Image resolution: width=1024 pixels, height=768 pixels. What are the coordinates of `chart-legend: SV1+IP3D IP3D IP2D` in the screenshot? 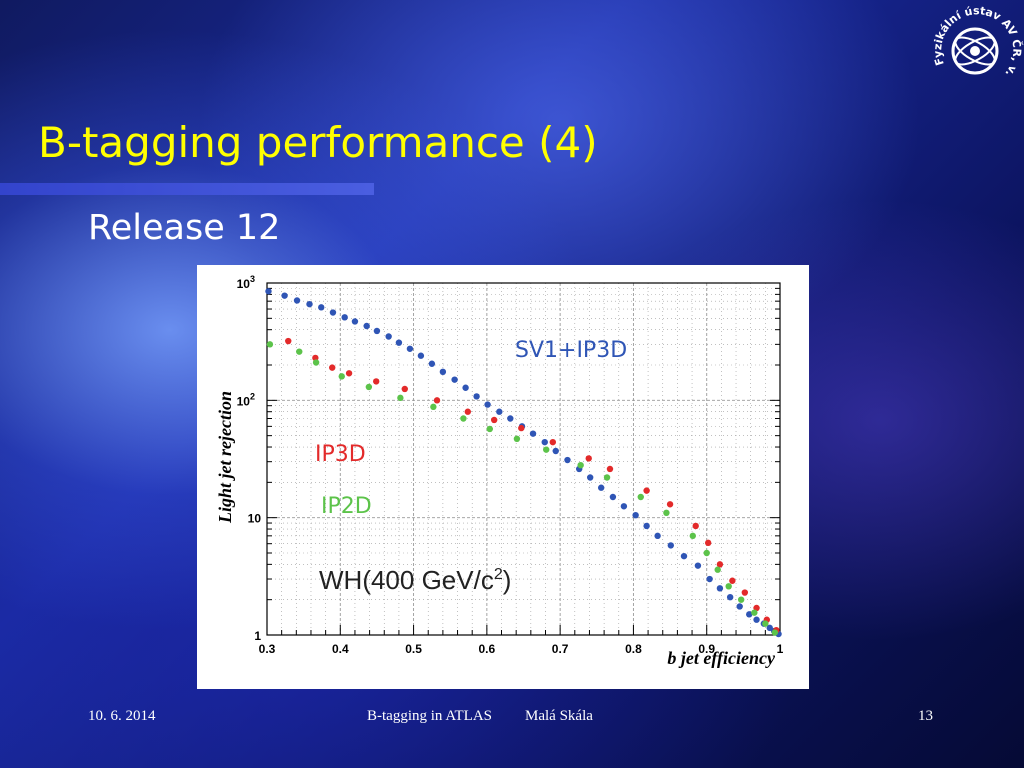 It's located at (471, 428).